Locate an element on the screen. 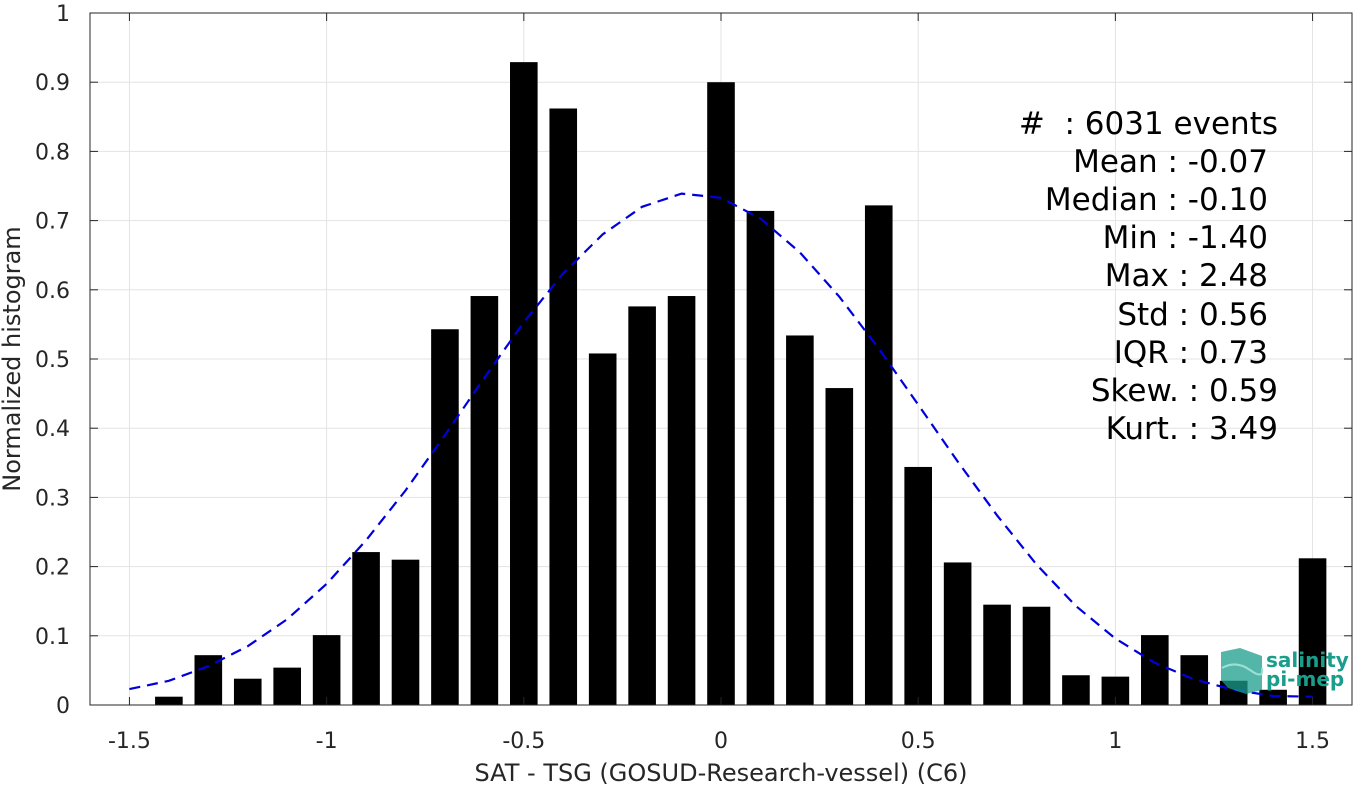 The image size is (1367, 785). y-tick-label: 0 is located at coordinates (63, 706).